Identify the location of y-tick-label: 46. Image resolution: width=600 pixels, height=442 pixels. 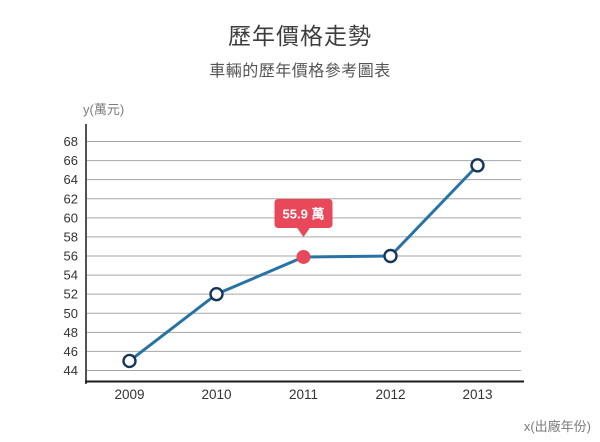
(71, 351).